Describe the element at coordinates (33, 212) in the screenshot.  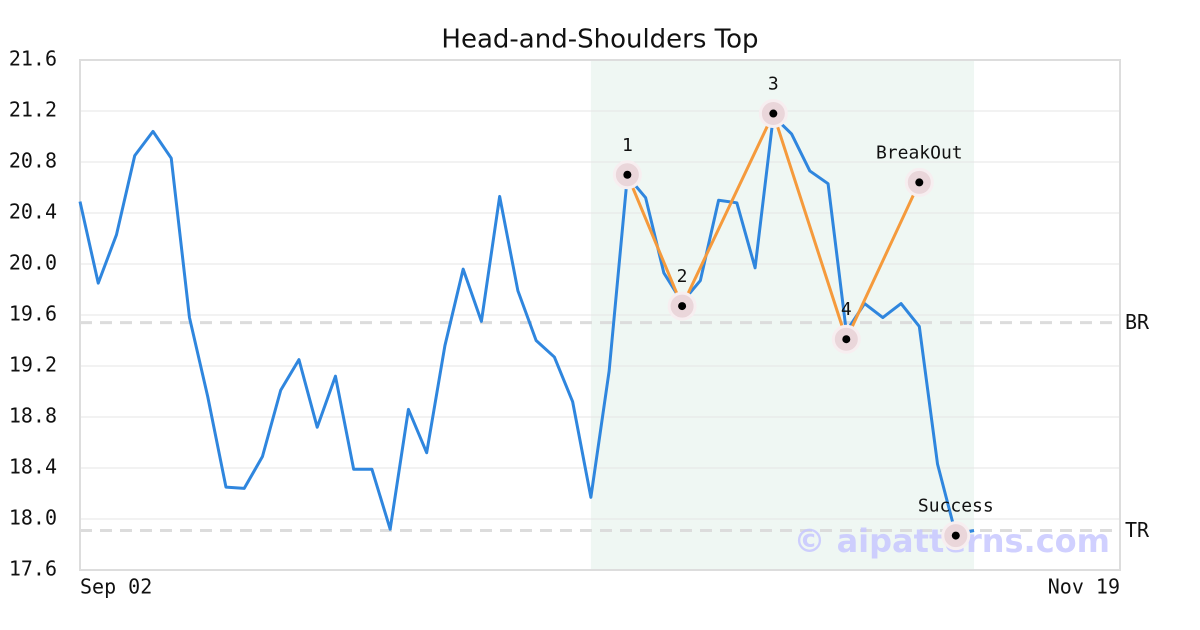
I see `y-tick-label: 20.4` at that location.